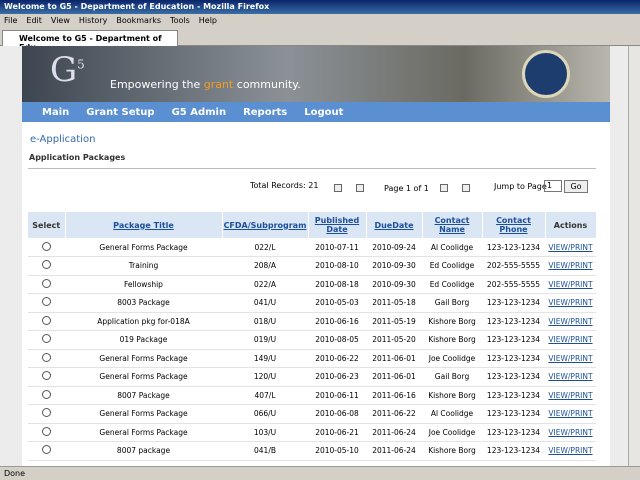  I want to click on table-cell: 2010-06-23, so click(337, 377).